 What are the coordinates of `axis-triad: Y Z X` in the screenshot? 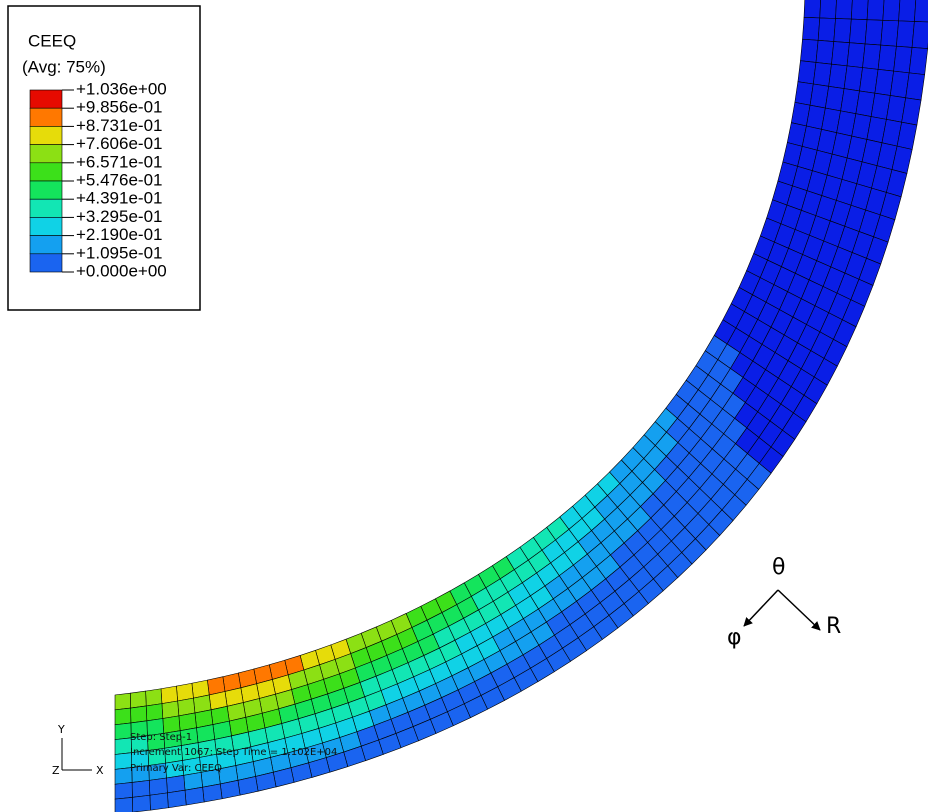 It's located at (78, 750).